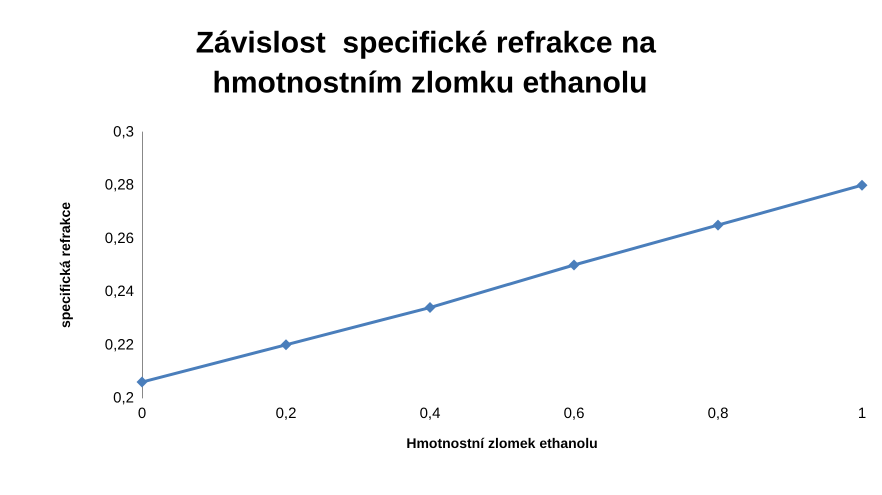 The width and height of the screenshot is (882, 495). What do you see at coordinates (119, 185) in the screenshot?
I see `y-tick-label: 0,28` at bounding box center [119, 185].